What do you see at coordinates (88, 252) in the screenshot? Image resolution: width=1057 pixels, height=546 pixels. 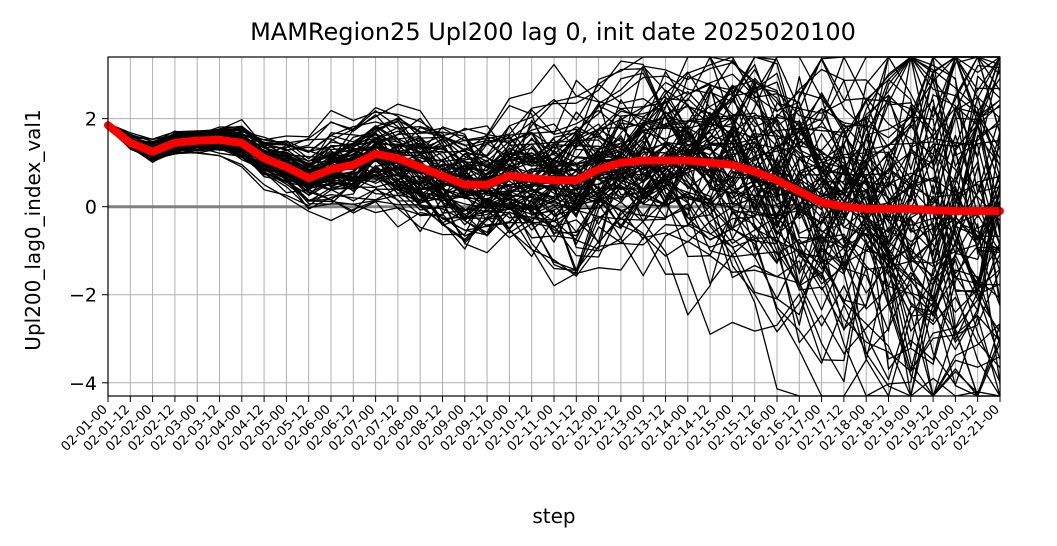 I see `y-axis: −4 −2 0 2` at bounding box center [88, 252].